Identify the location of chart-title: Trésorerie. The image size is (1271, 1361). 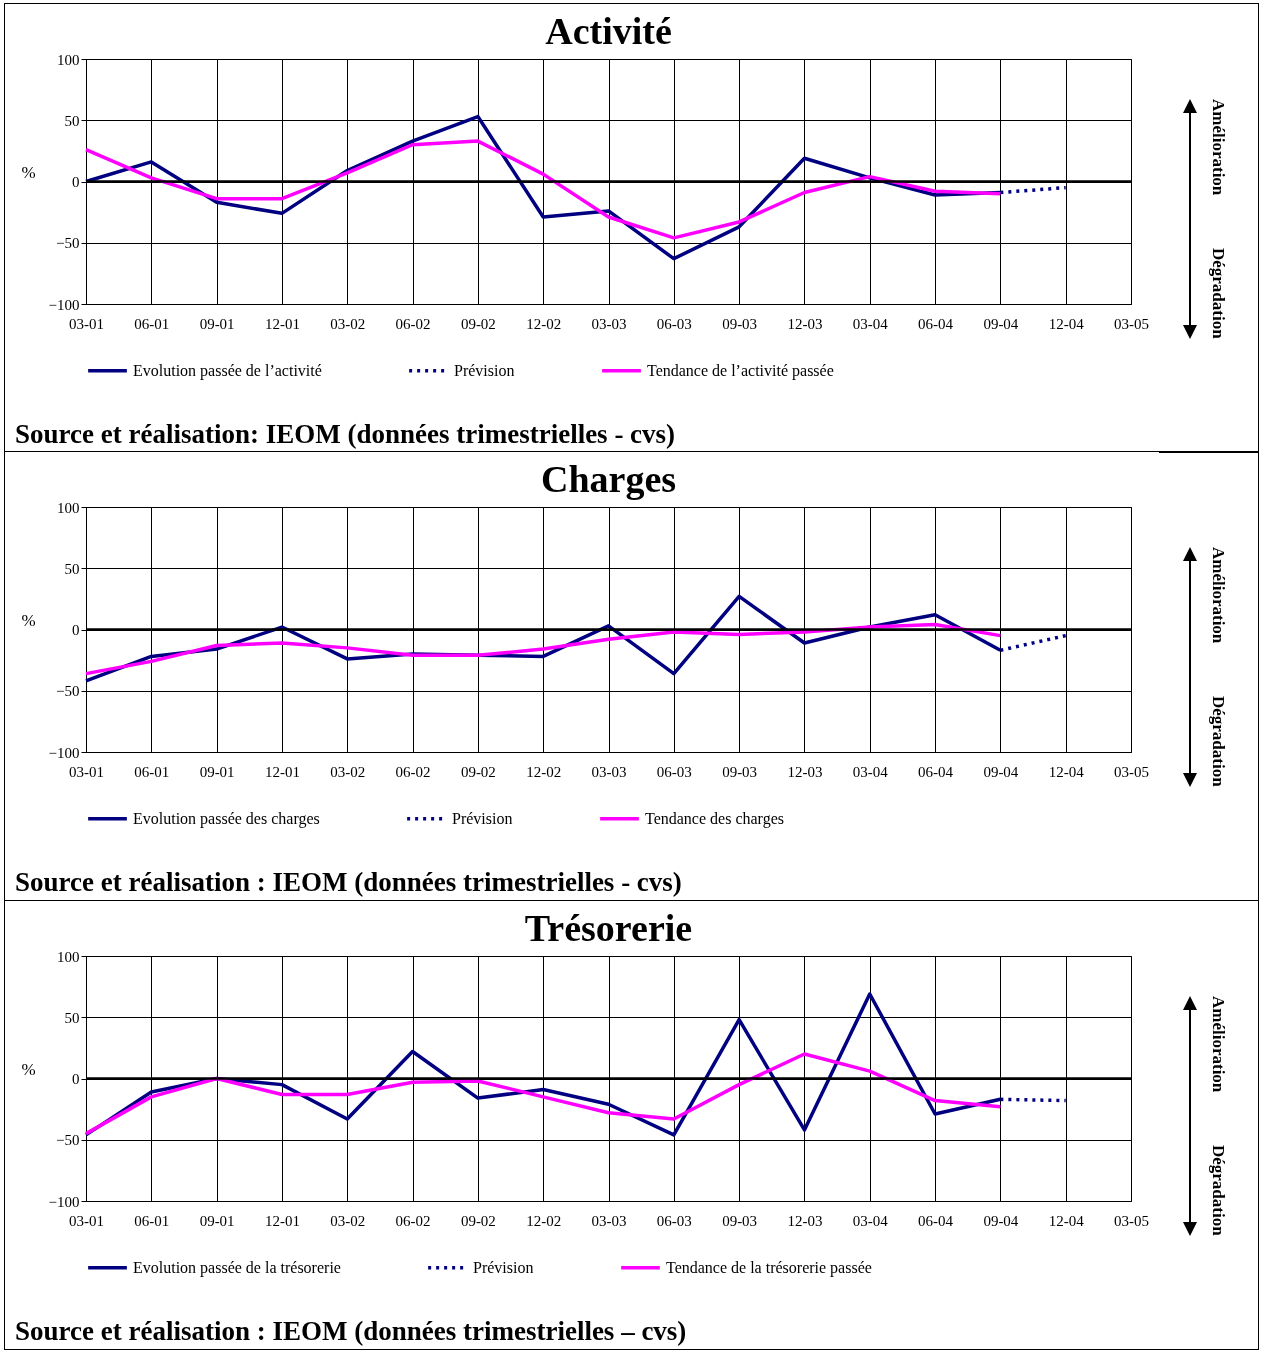
(608, 927).